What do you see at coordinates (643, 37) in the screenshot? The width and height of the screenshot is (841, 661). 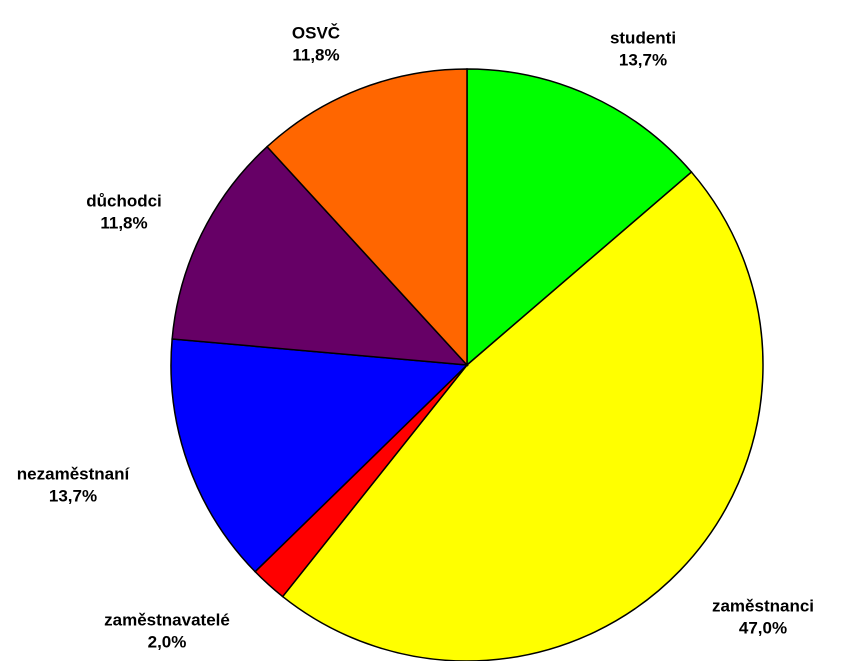 I see `slice-label: studenti` at bounding box center [643, 37].